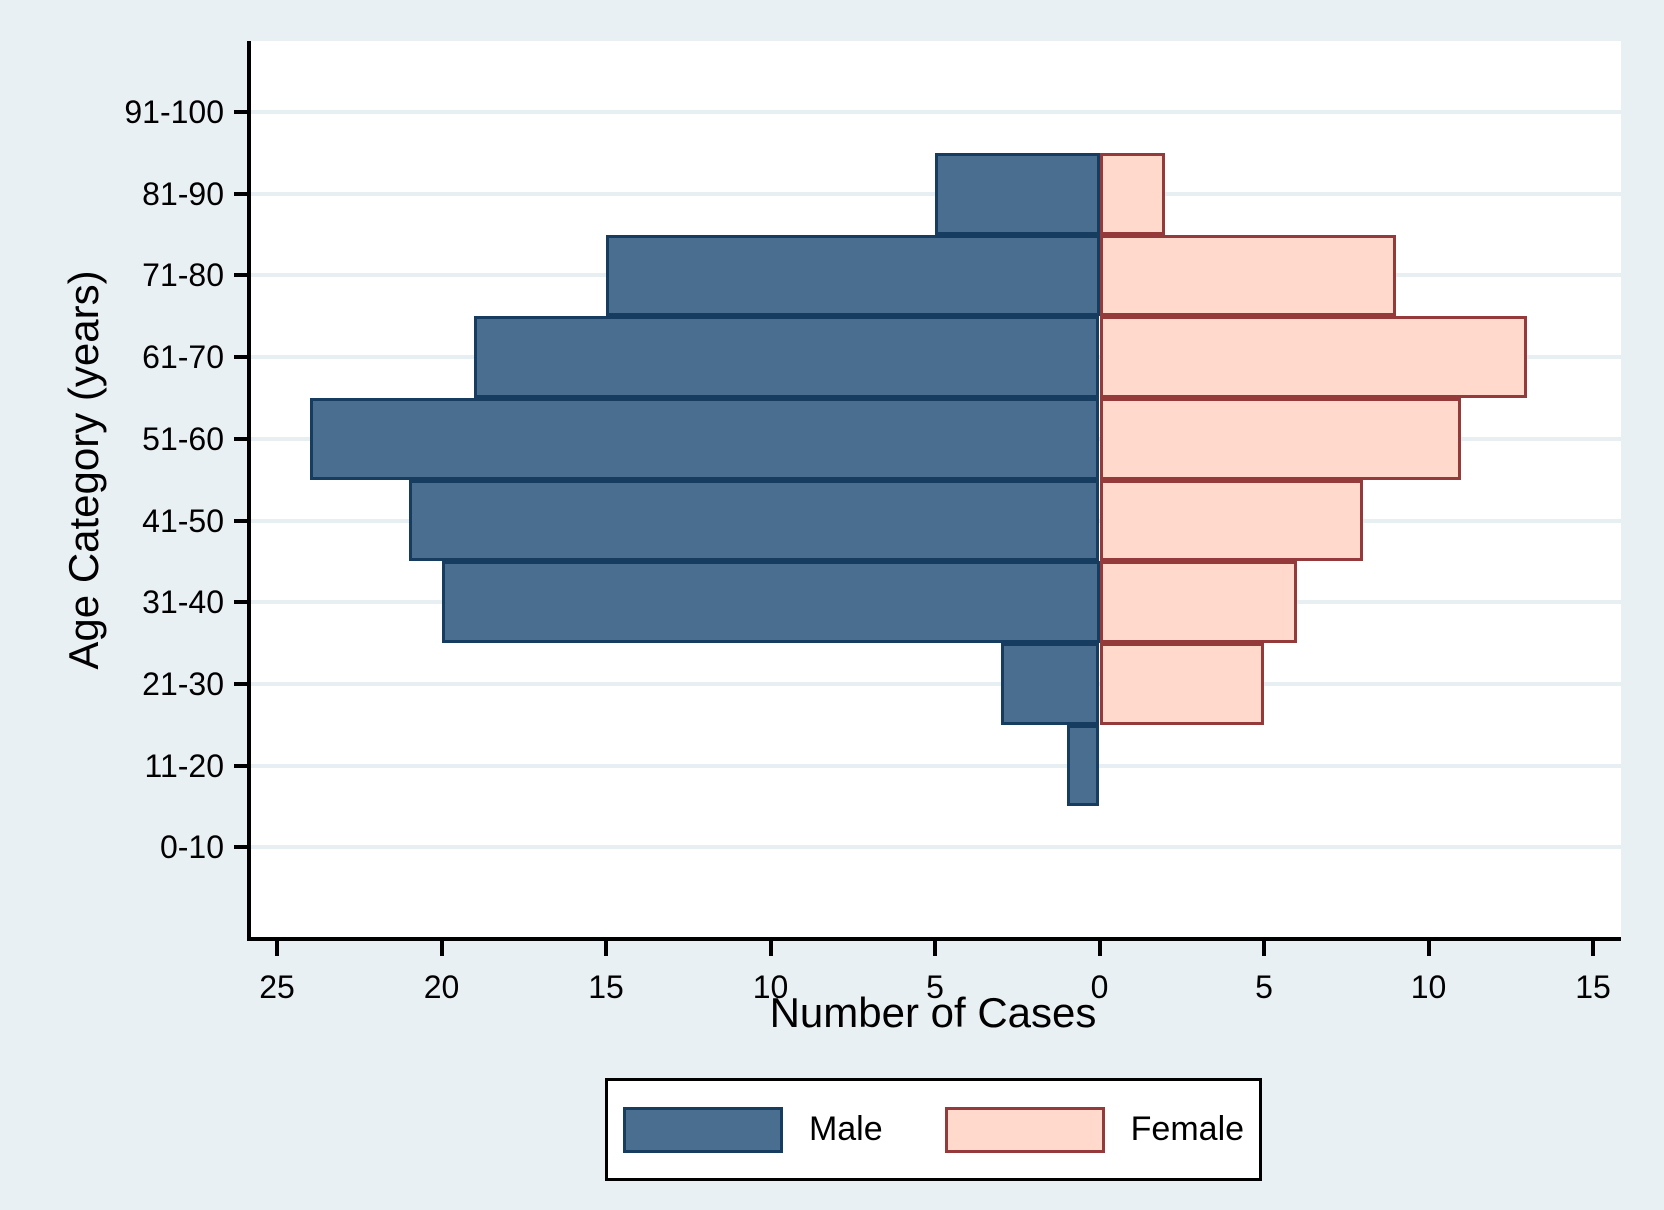  What do you see at coordinates (277, 987) in the screenshot?
I see `x-tick-label-left-25: 25` at bounding box center [277, 987].